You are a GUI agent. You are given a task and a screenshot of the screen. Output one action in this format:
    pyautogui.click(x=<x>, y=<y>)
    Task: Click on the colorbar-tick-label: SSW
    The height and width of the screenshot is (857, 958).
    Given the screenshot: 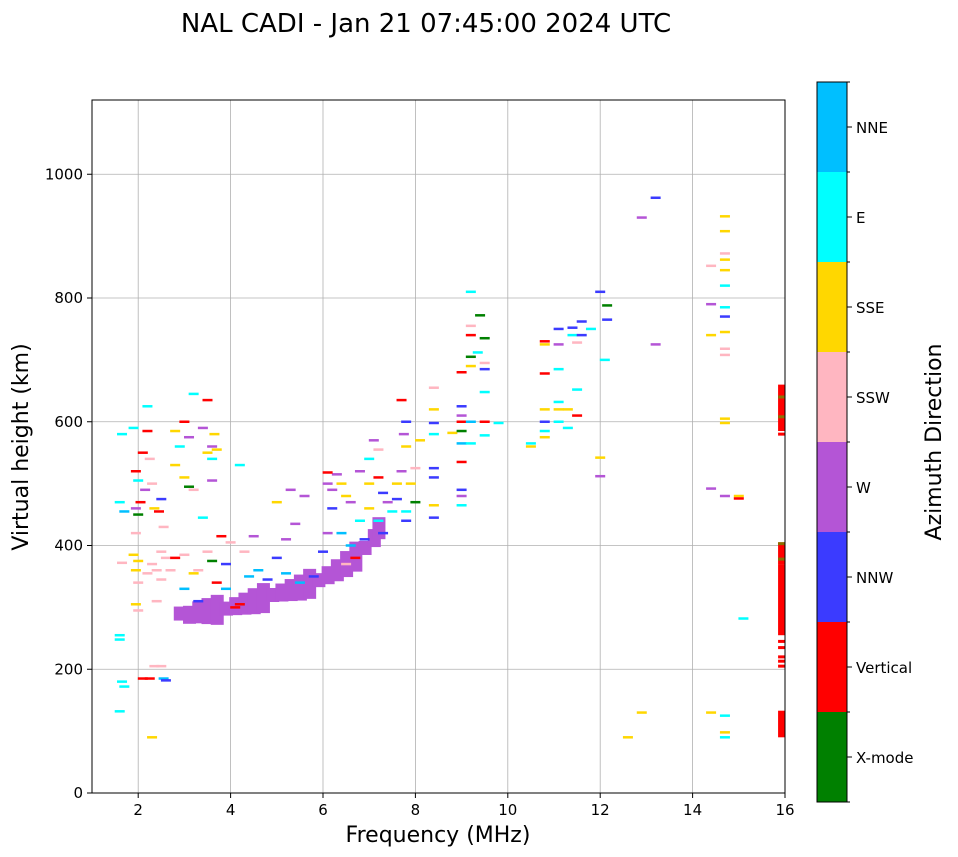 What is the action you would take?
    pyautogui.click(x=873, y=398)
    